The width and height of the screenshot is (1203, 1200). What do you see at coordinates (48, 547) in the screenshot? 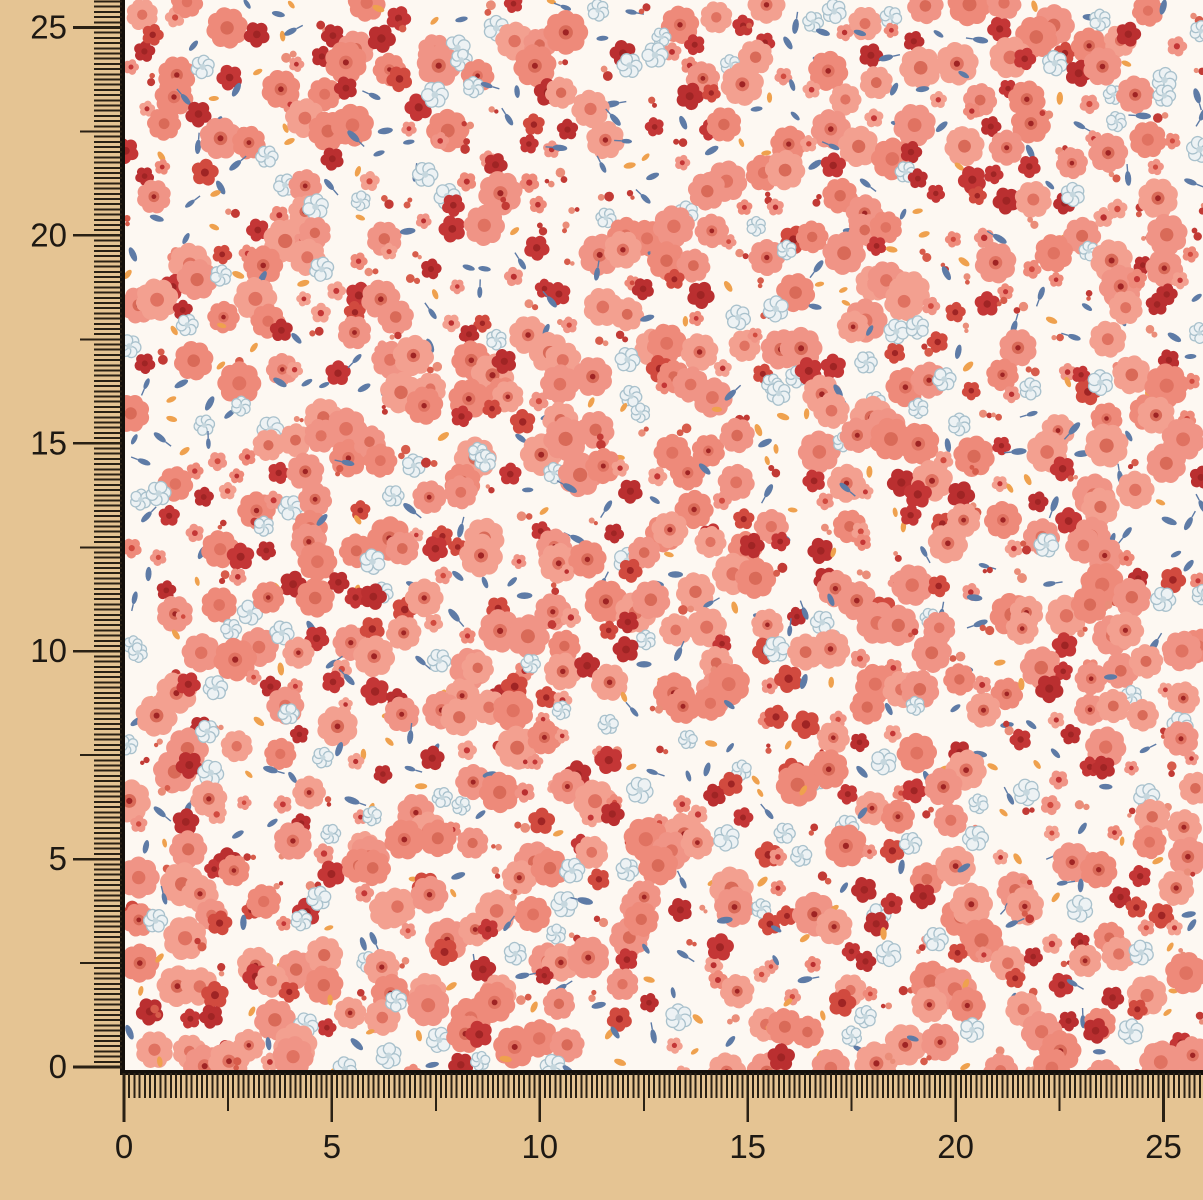
I see `left-ruler-labels: 25 20 15 10 5 0` at bounding box center [48, 547].